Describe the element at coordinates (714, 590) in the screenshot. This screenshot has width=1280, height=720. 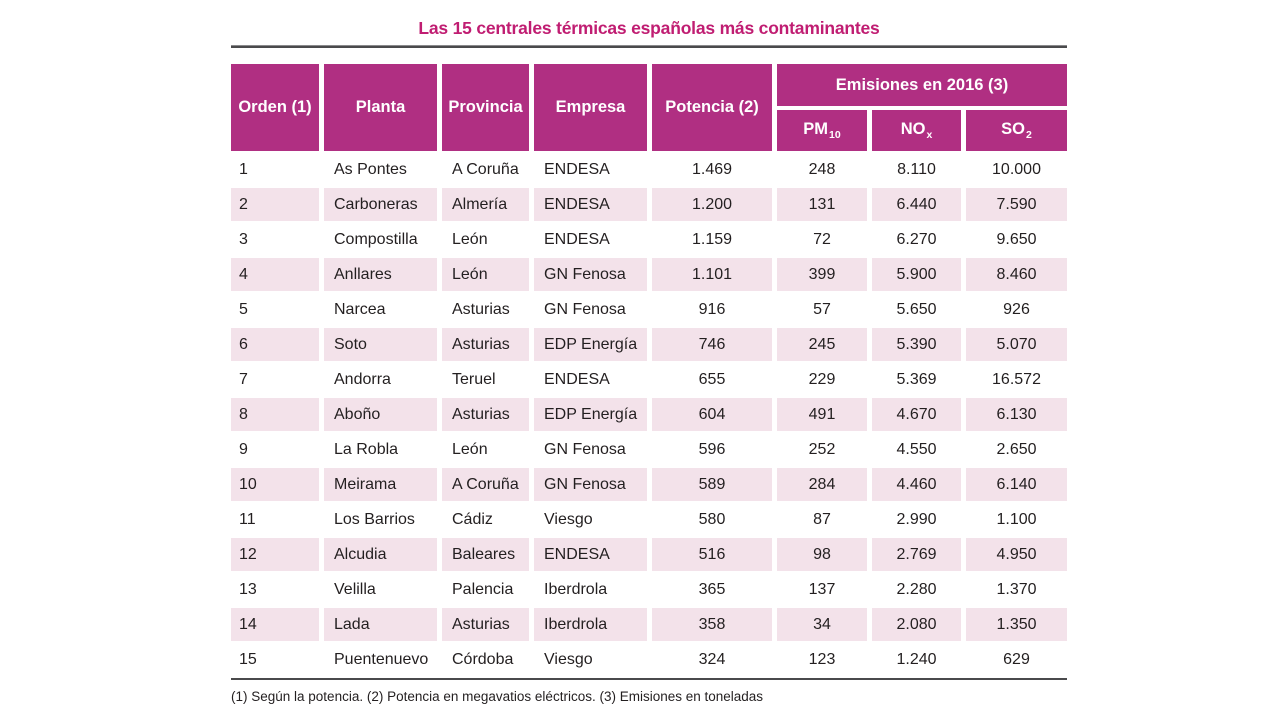
I see `cell-potencia: 365` at that location.